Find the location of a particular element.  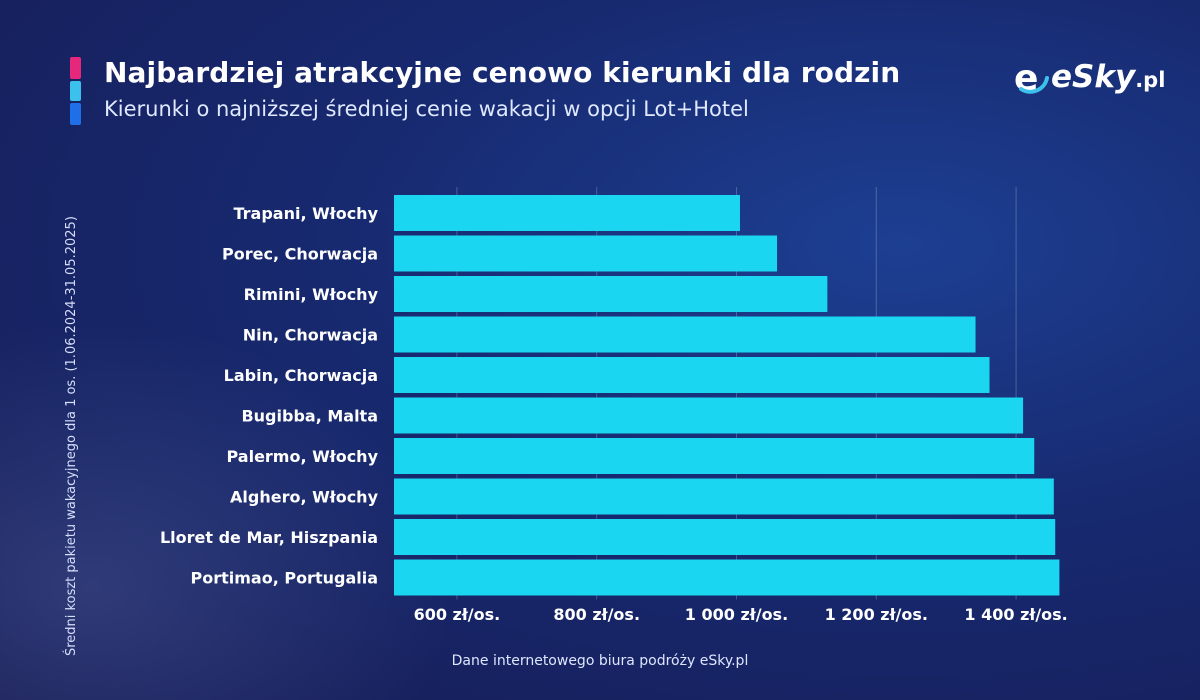

logo-suffix: .pl is located at coordinates (1150, 80).